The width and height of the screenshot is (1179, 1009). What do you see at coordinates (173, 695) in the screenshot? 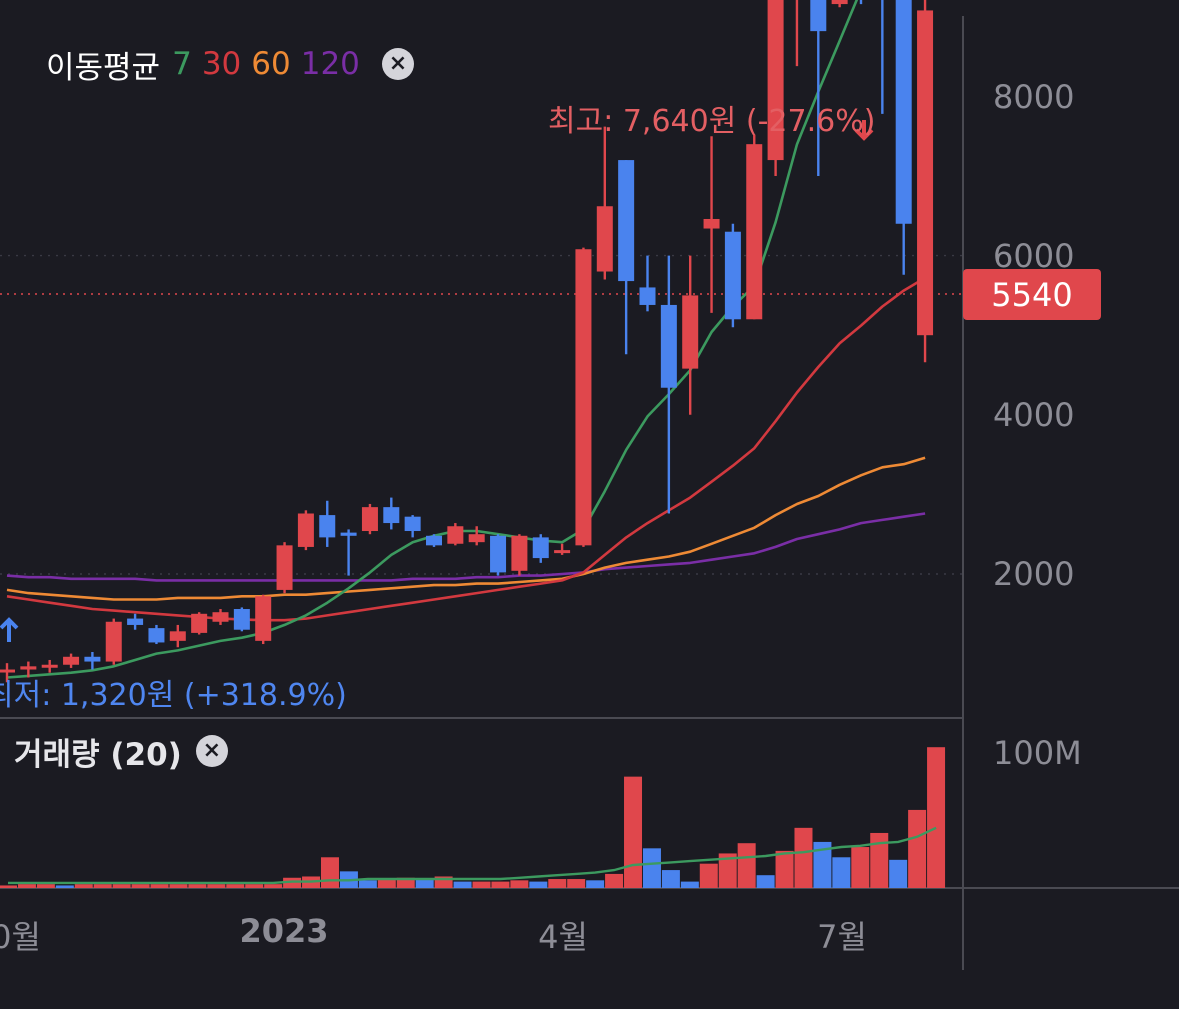
I see `low-price-annotation: 최저: 1,320원 (+318.9%)` at bounding box center [173, 695].